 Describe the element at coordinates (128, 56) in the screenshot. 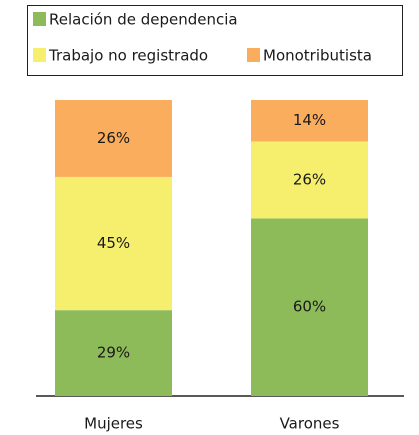

I see `legend-label: Trabajo no registrado` at that location.